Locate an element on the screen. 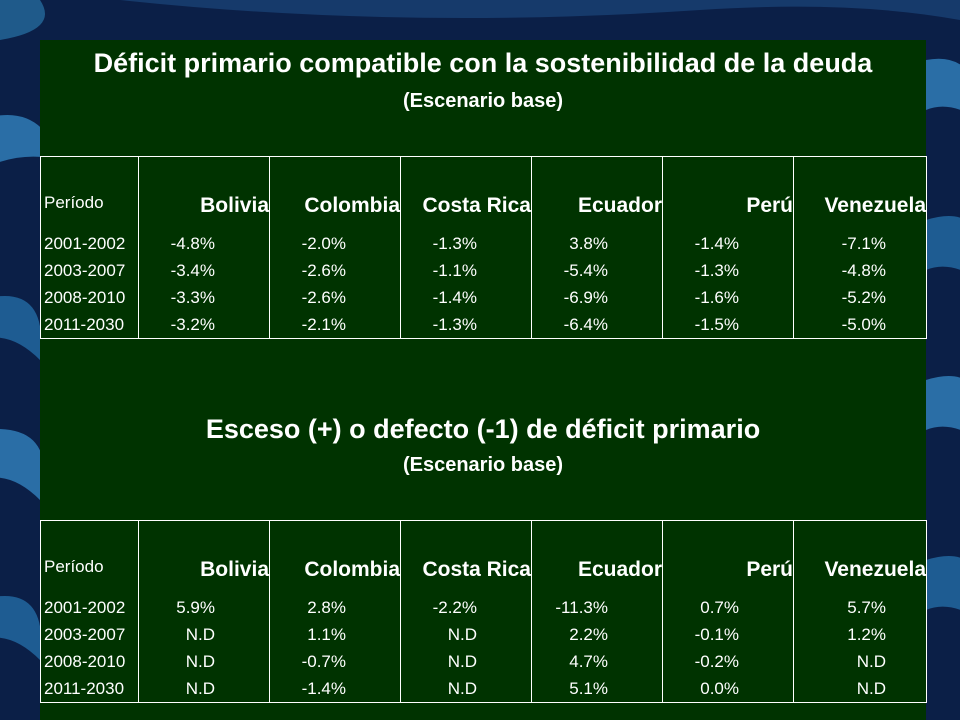 The image size is (960, 720). value-cell: -5.4% is located at coordinates (597, 270).